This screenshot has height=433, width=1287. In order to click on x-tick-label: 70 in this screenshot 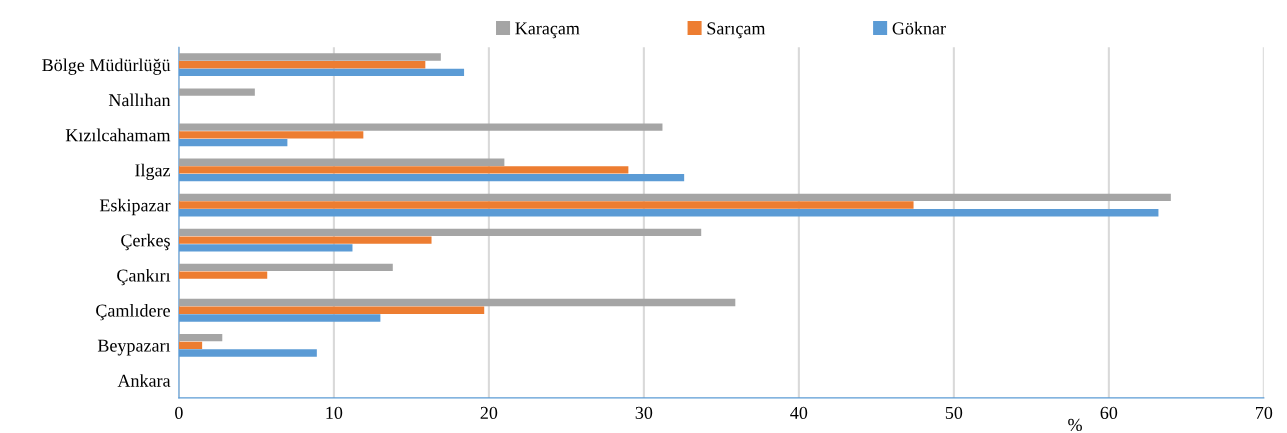, I will do `click(1264, 412)`.